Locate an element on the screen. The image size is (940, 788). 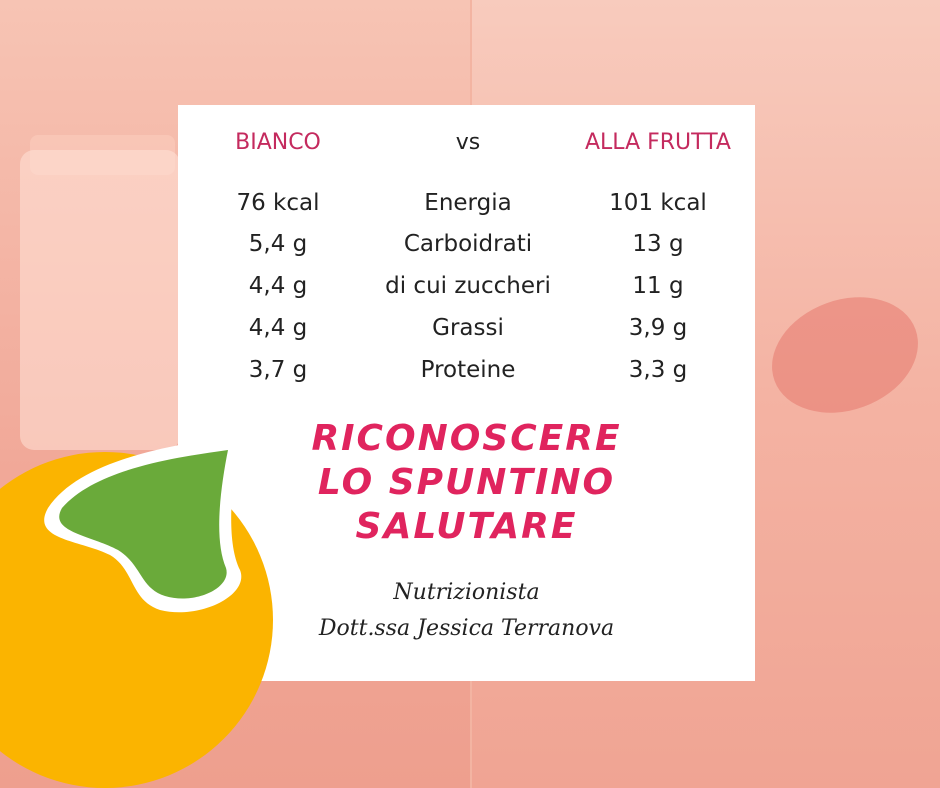
headline: RICONOSCERE LO SPUNTINO SALUTARE is located at coordinates (466, 483).